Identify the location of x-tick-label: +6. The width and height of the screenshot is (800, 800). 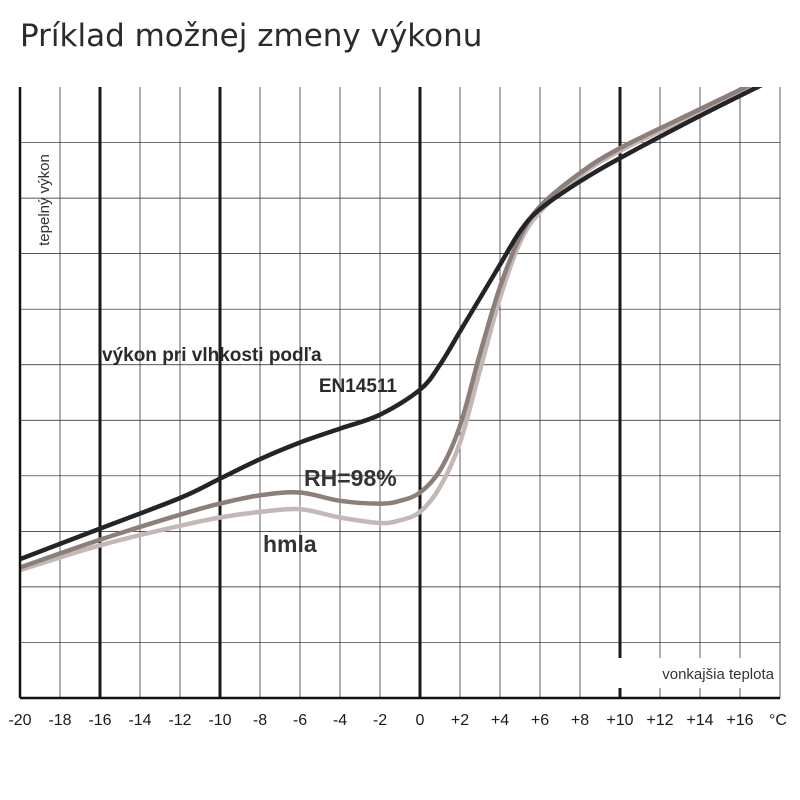
(540, 720).